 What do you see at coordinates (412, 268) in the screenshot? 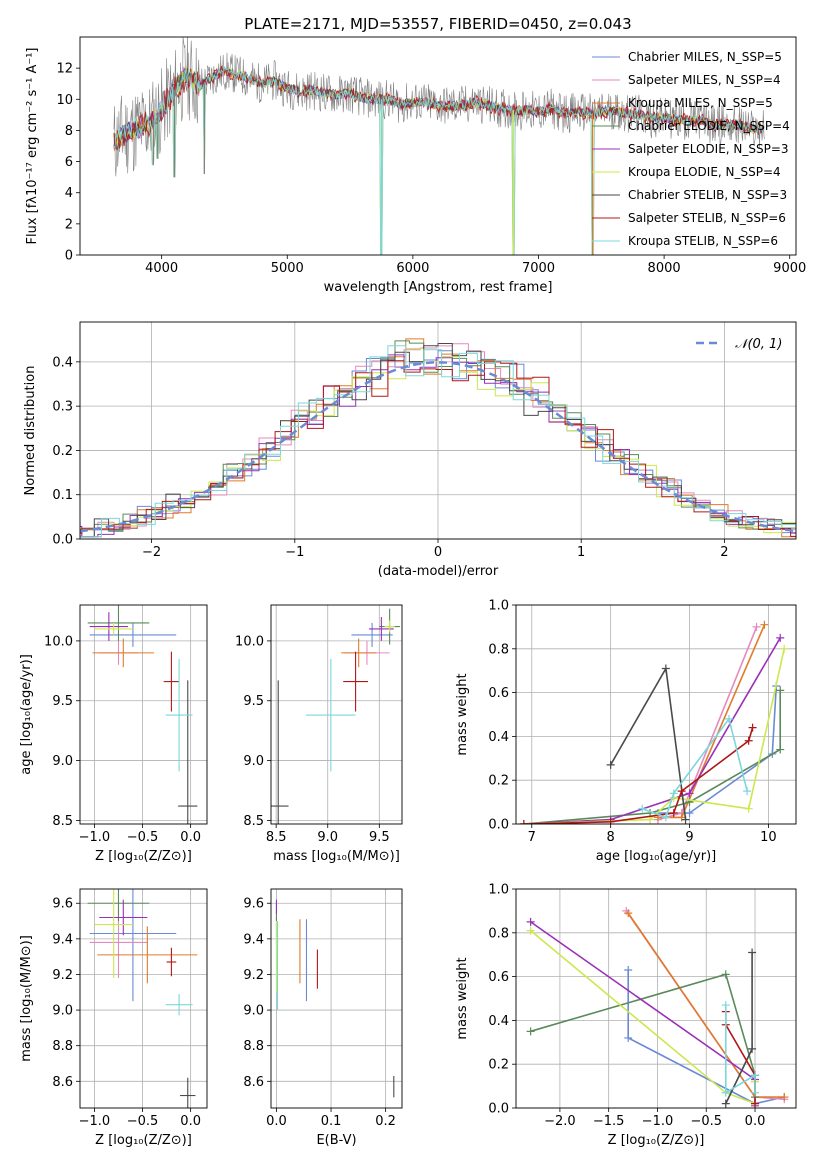
I see `x-tick-label: 6000` at bounding box center [412, 268].